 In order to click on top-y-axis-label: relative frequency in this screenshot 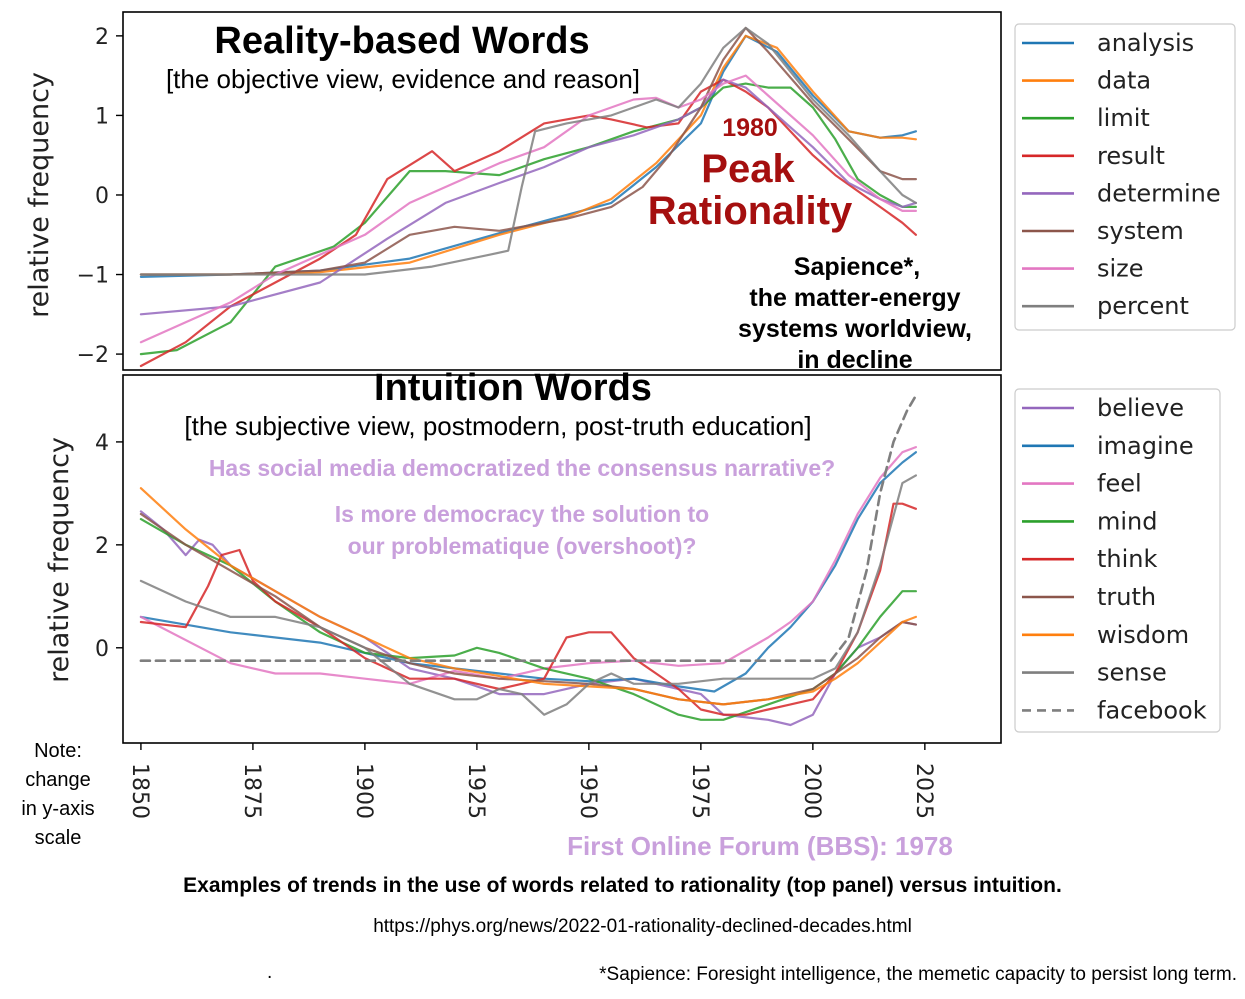, I will do `click(39, 195)`.